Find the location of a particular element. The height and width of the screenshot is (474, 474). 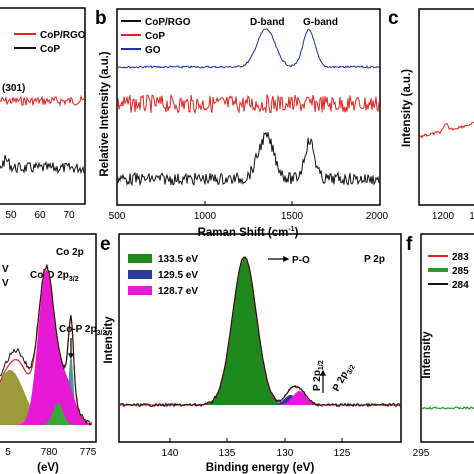

ann-cop: Co-P 2p3/2 is located at coordinates (82, 330).